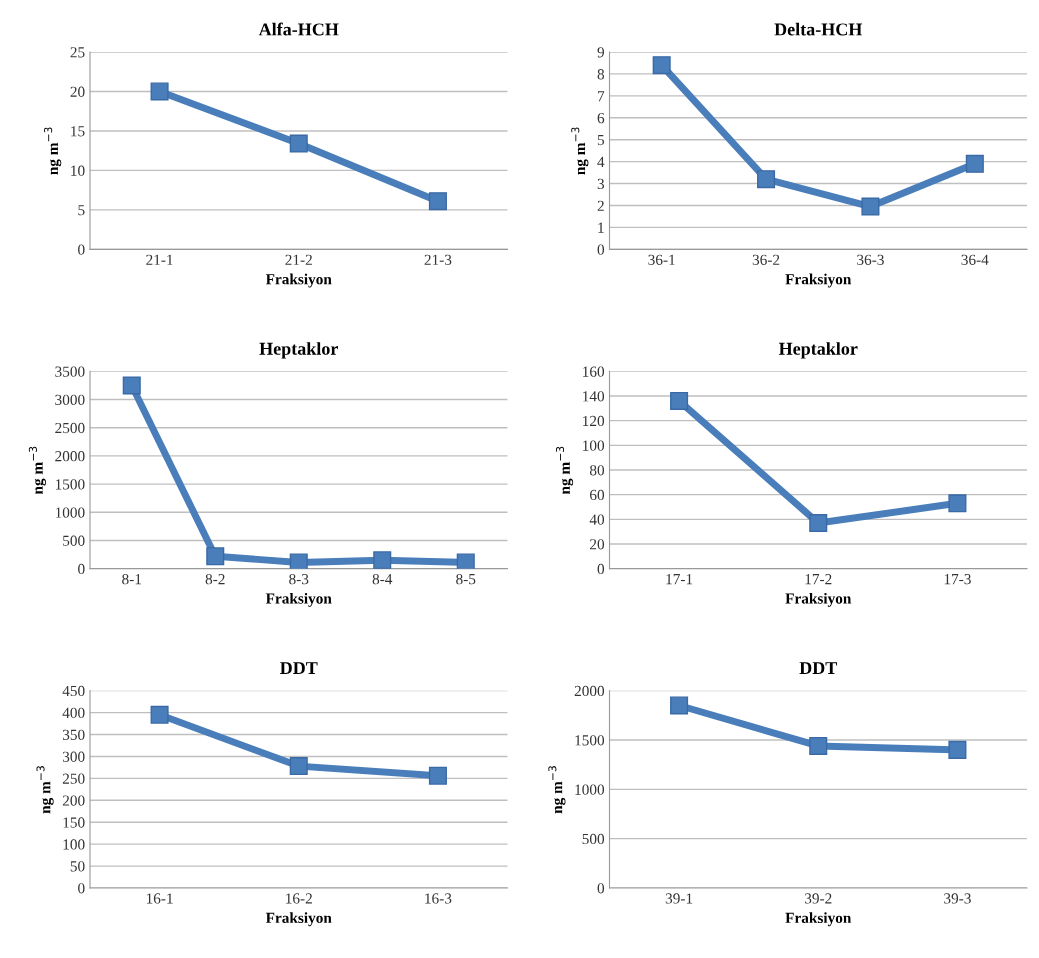  What do you see at coordinates (594, 371) in the screenshot?
I see `y-tick-label: 160` at bounding box center [594, 371].